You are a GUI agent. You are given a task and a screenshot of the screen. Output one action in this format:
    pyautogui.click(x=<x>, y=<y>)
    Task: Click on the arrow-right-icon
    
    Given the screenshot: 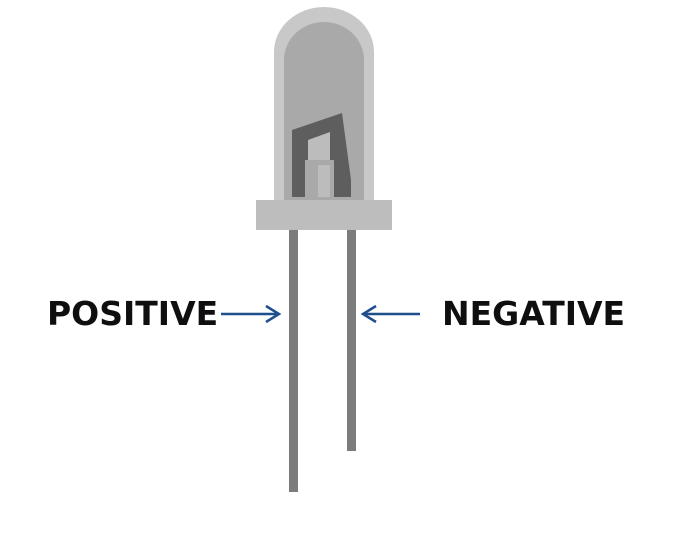 What is the action you would take?
    pyautogui.click(x=251, y=314)
    